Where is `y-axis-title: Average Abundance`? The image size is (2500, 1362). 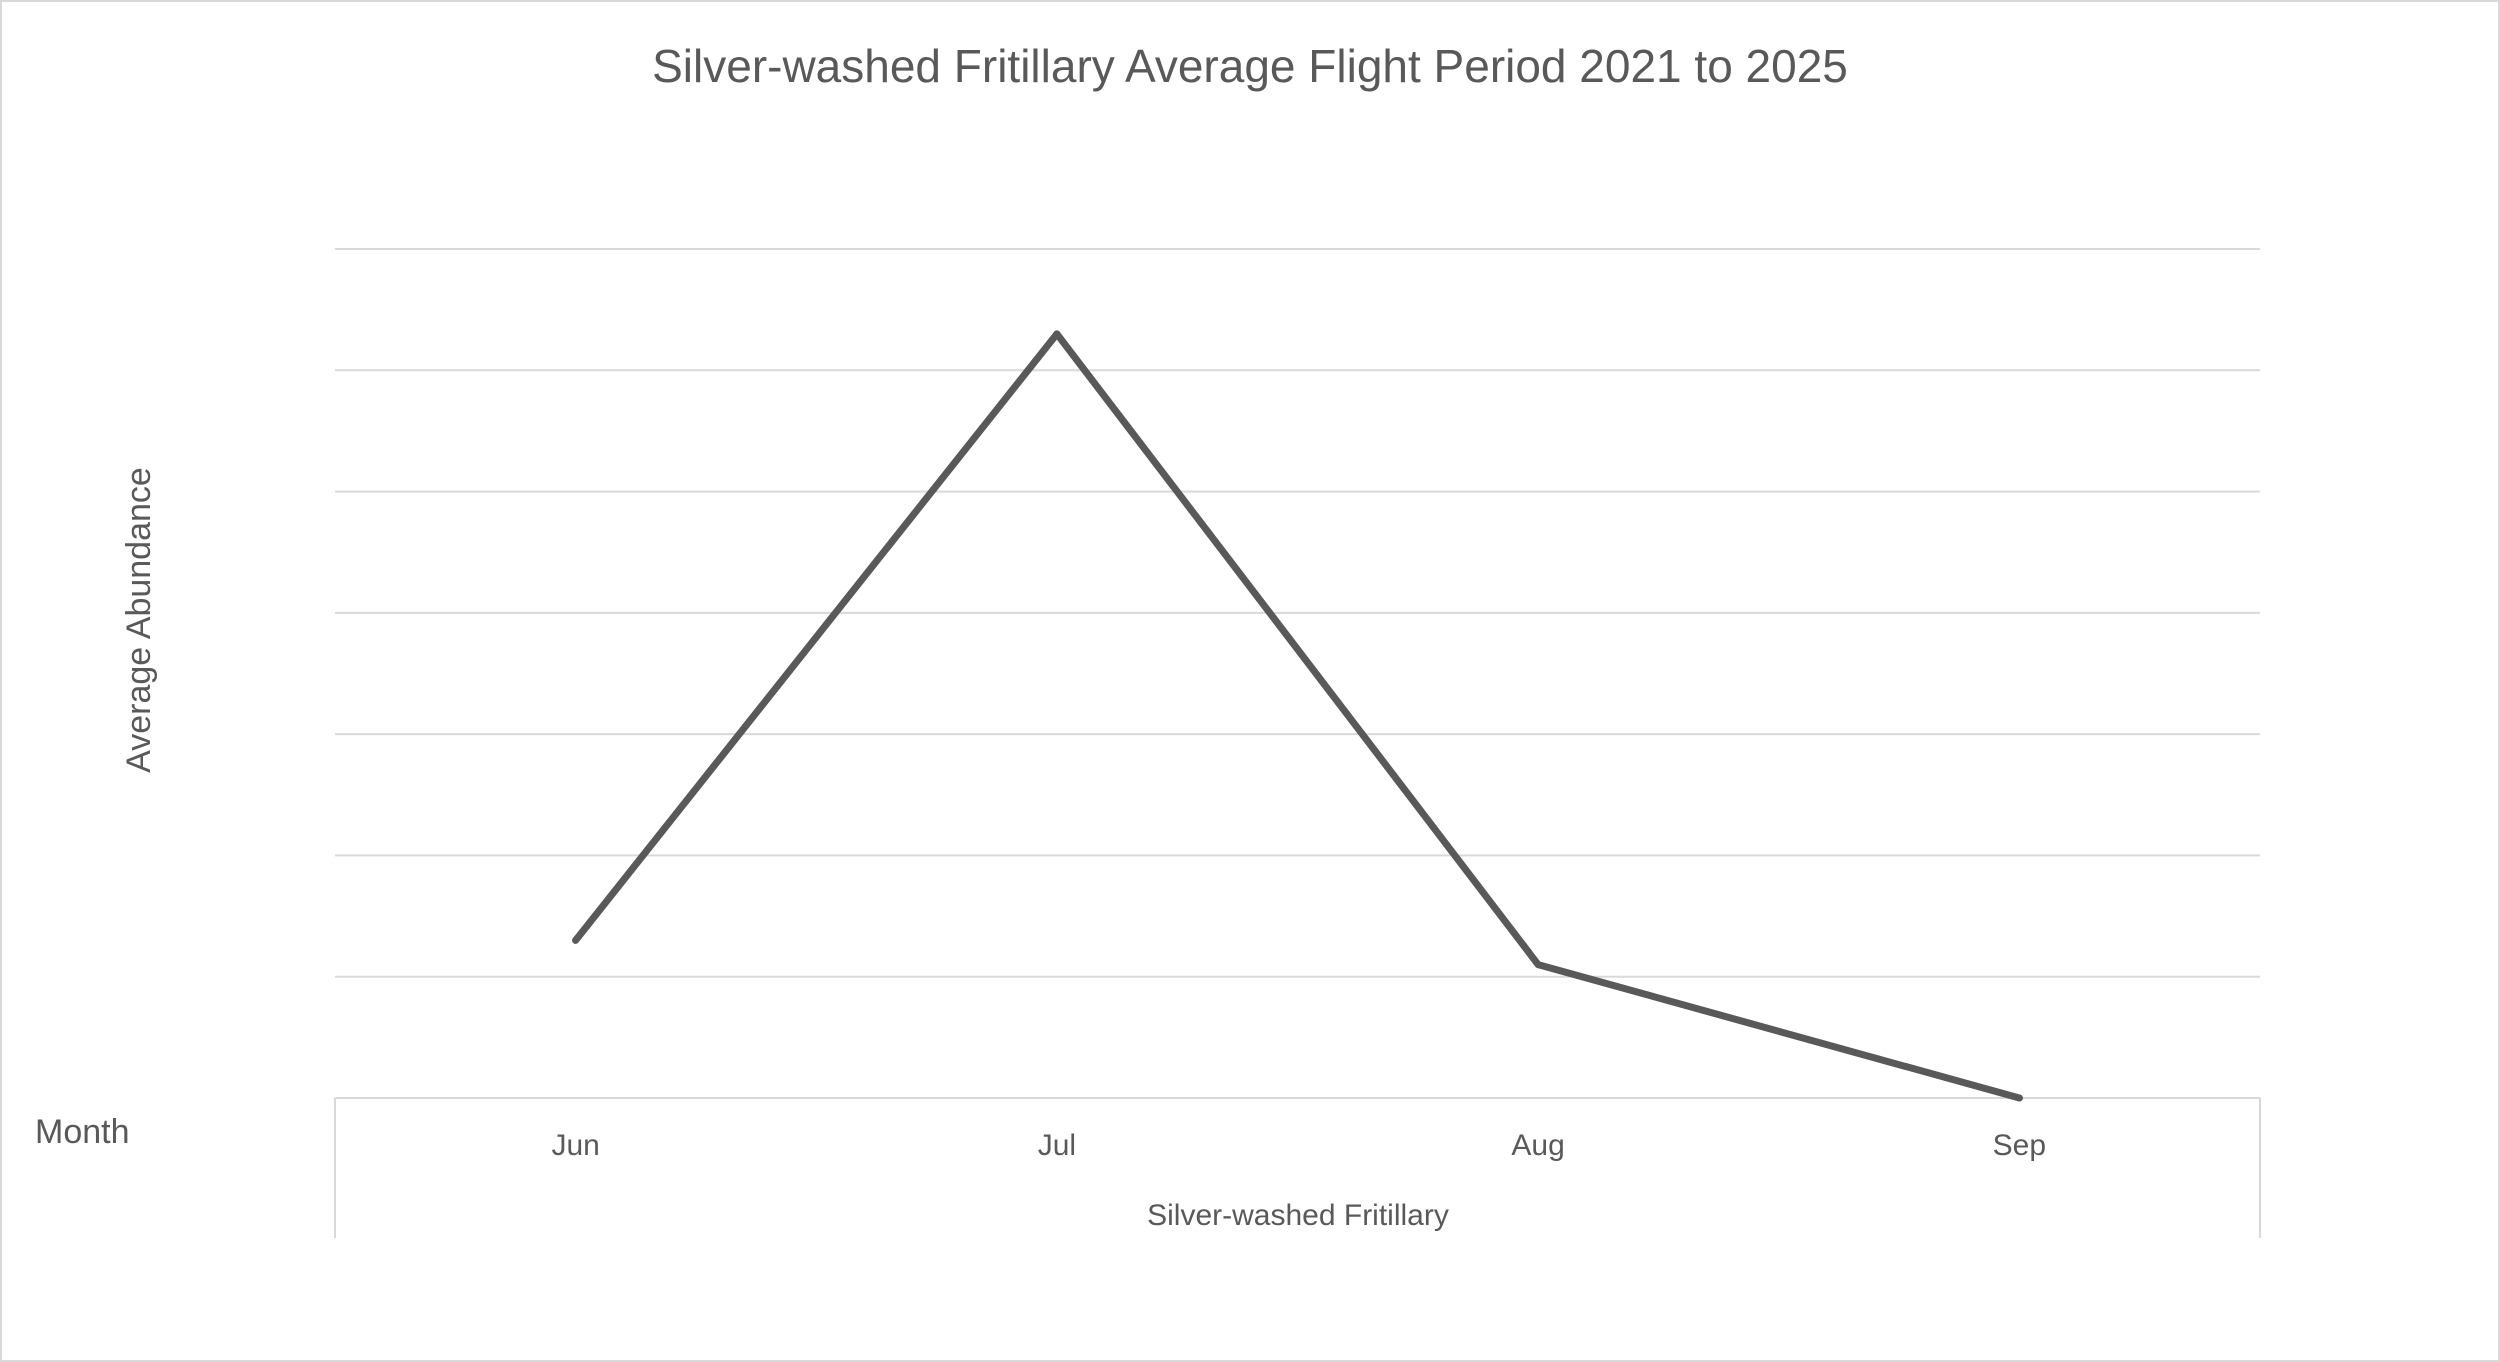 y-axis-title: Average Abundance is located at coordinates (139, 620).